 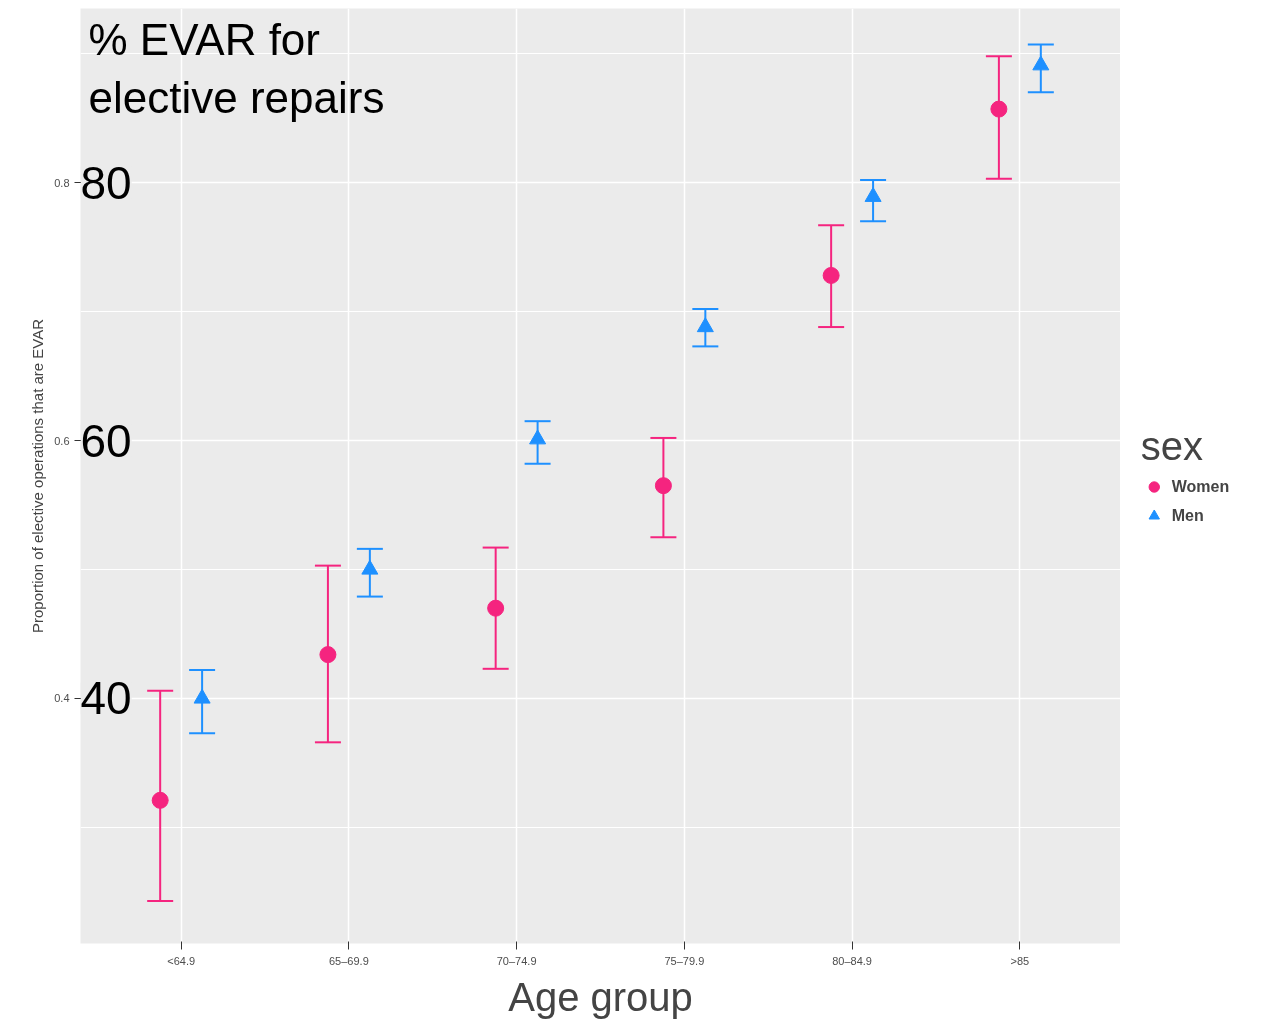 What do you see at coordinates (236, 68) in the screenshot?
I see `text: % EVAR for elective repairs` at bounding box center [236, 68].